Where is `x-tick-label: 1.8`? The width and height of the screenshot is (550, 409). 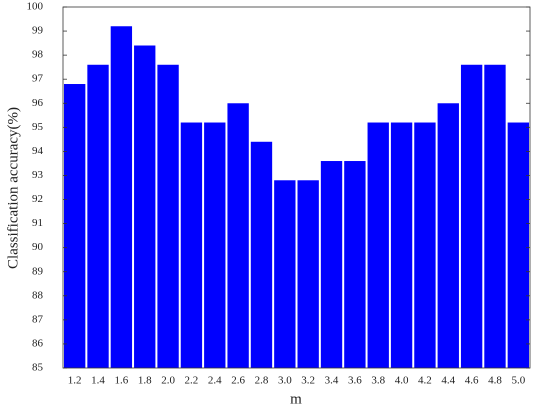 x-tick-label: 1.8 is located at coordinates (145, 381).